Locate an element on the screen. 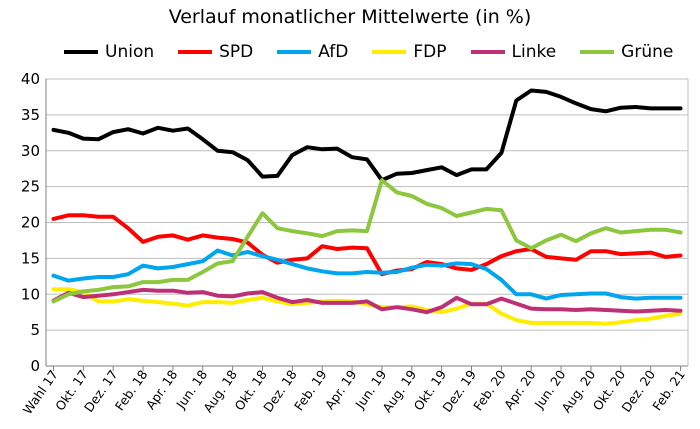 Image resolution: width=700 pixels, height=429 pixels. legend-item: FDP is located at coordinates (409, 52).